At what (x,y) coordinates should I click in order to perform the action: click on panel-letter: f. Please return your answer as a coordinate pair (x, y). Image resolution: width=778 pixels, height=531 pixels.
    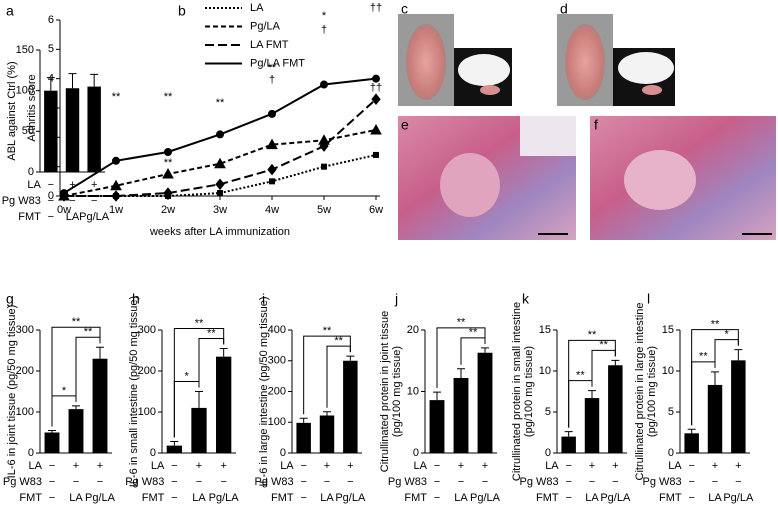
    Looking at the image, I should click on (596, 125).